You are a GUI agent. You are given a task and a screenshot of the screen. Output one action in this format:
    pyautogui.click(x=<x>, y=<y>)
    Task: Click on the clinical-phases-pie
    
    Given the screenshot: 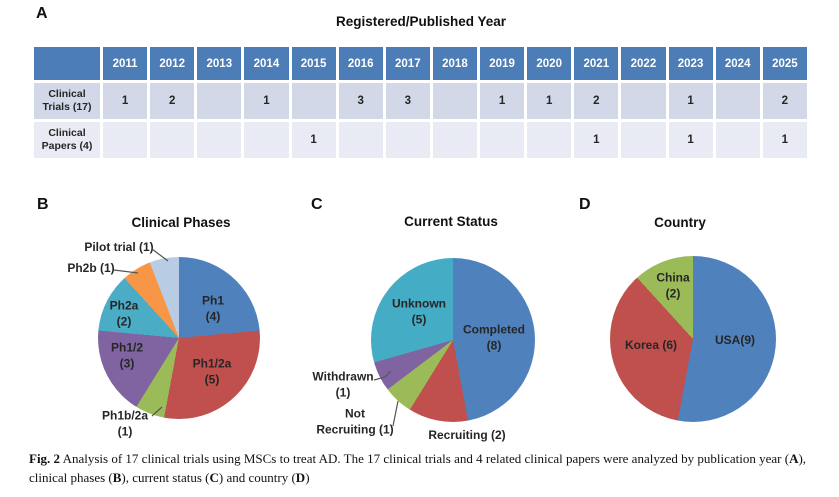 What is the action you would take?
    pyautogui.click(x=179, y=338)
    